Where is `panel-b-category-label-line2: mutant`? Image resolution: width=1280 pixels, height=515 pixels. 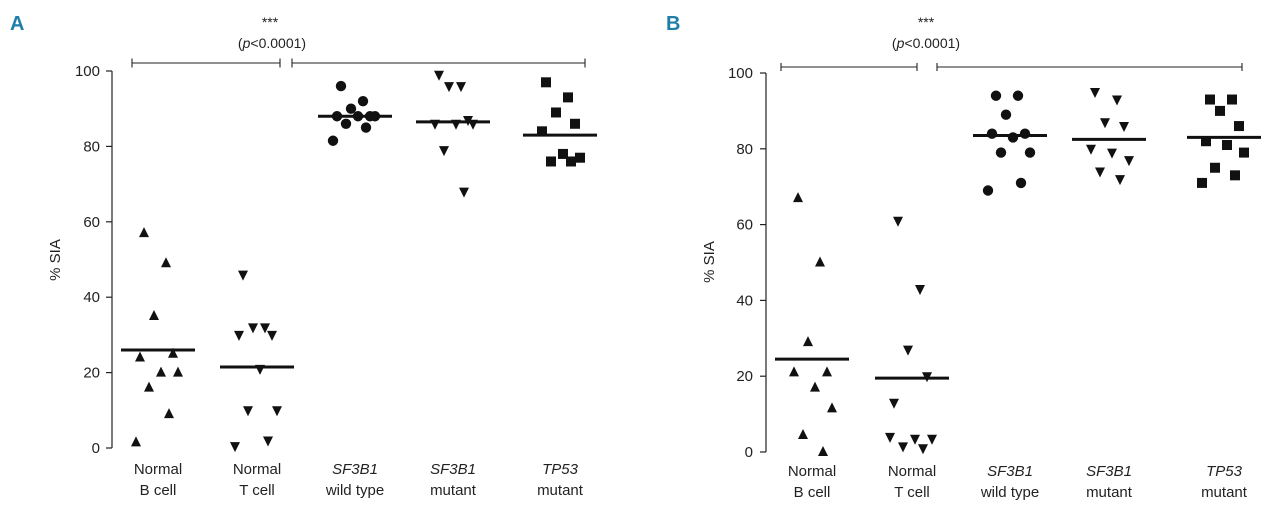
panel-b-category-label-line2: mutant is located at coordinates (1224, 492).